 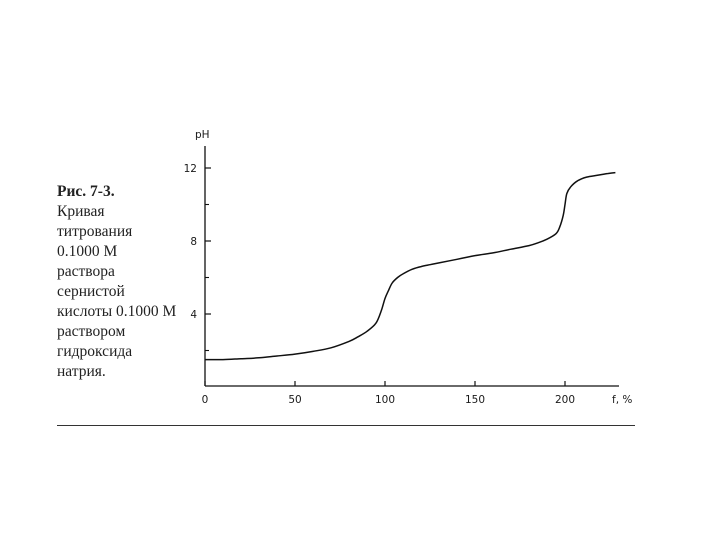 What do you see at coordinates (475, 400) in the screenshot?
I see `x-tick-label-150: 150` at bounding box center [475, 400].